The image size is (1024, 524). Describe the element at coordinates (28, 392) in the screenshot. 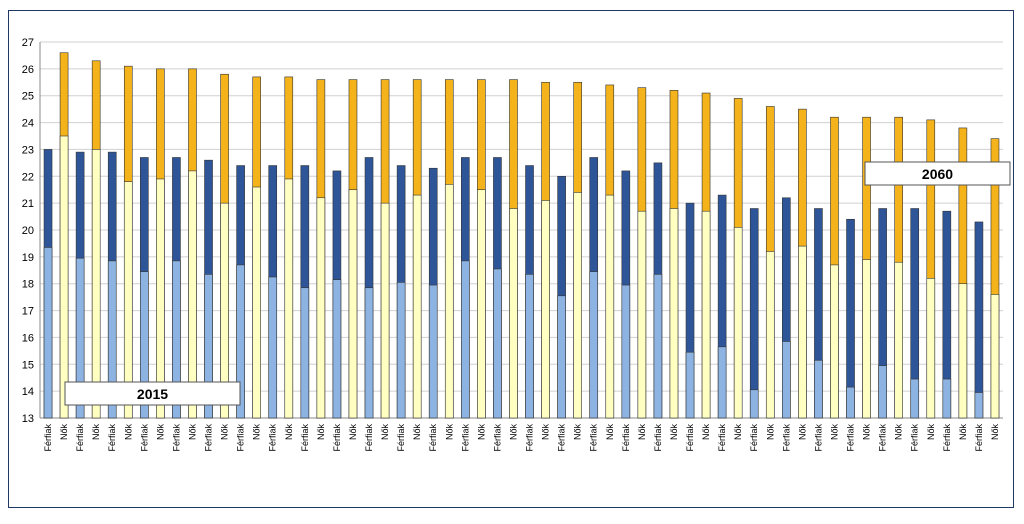

I see `y-tick-label: 14` at that location.